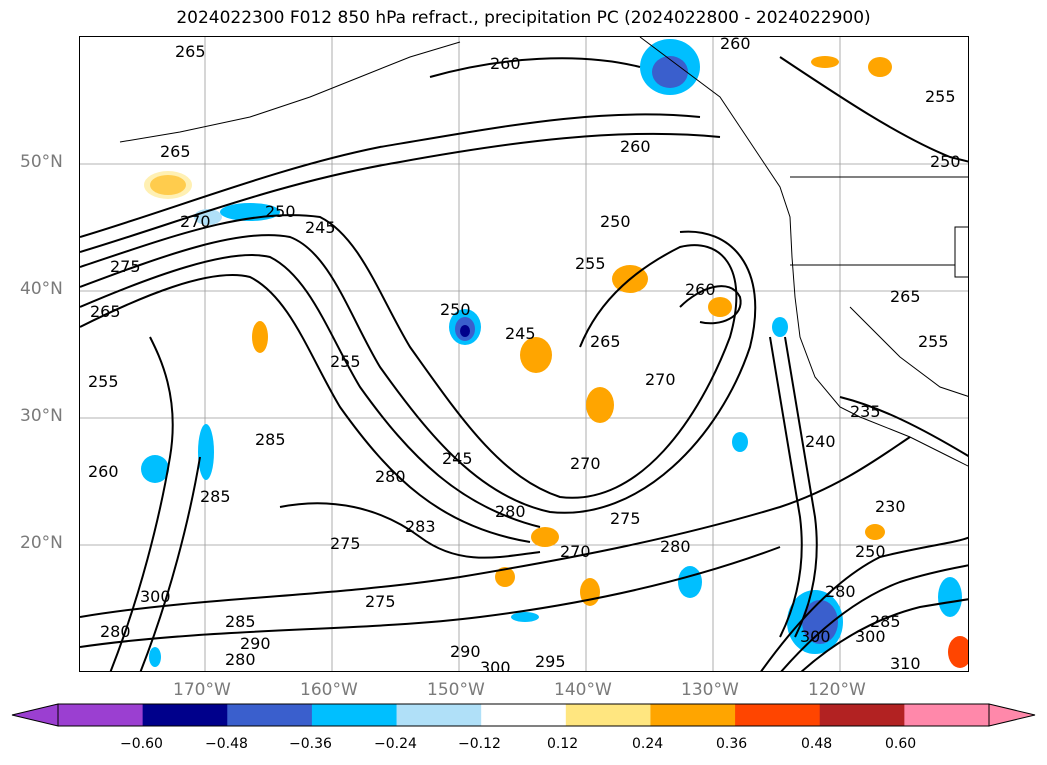  What do you see at coordinates (820, 441) in the screenshot?
I see `contour-label: 240` at bounding box center [820, 441].